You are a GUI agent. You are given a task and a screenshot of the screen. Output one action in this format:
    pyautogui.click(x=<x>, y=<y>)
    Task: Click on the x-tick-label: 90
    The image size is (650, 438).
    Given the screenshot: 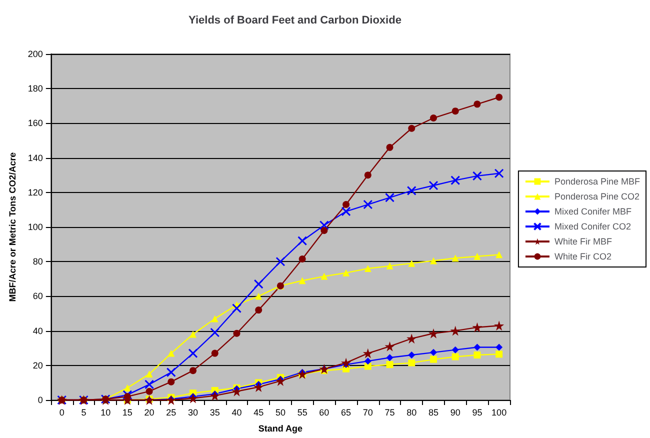 What is the action you would take?
    pyautogui.click(x=455, y=413)
    